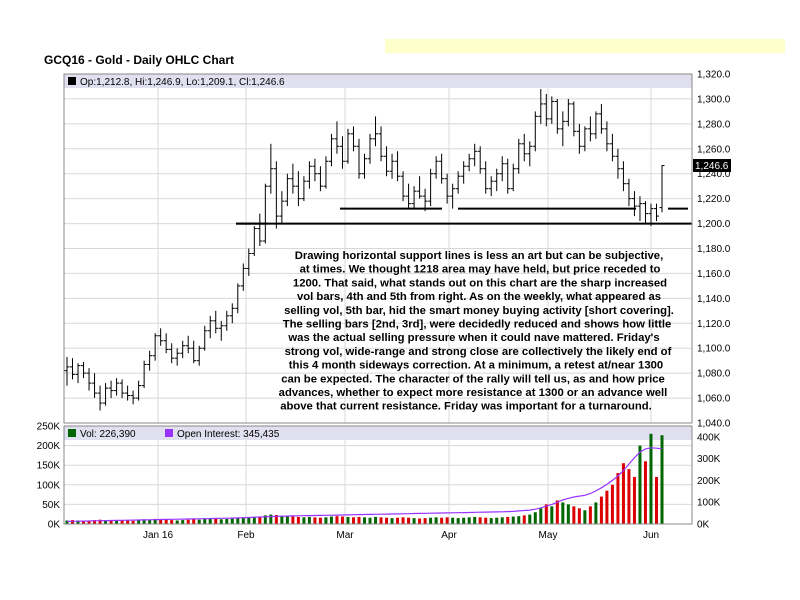 The height and width of the screenshot is (600, 800). What do you see at coordinates (714, 349) in the screenshot?
I see `price-tick-label: 1,100.0` at bounding box center [714, 349].